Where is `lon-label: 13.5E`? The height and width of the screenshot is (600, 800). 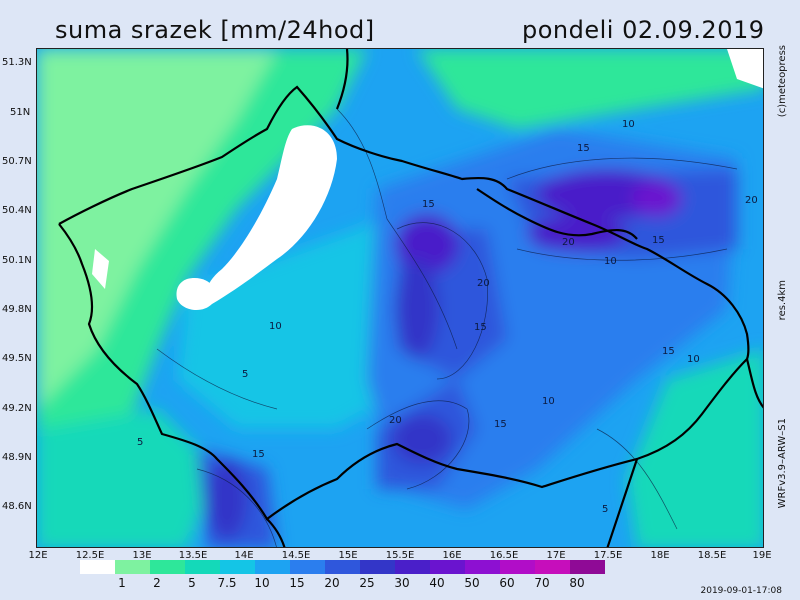
lon-label: 13.5E is located at coordinates (193, 555).